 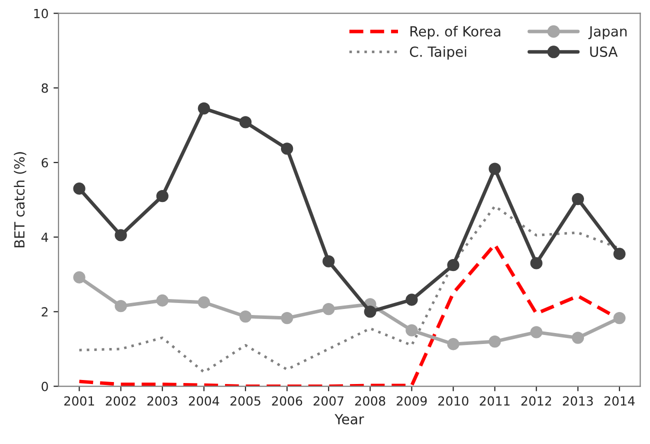 I want to click on x-axis-title: Year, so click(x=349, y=419).